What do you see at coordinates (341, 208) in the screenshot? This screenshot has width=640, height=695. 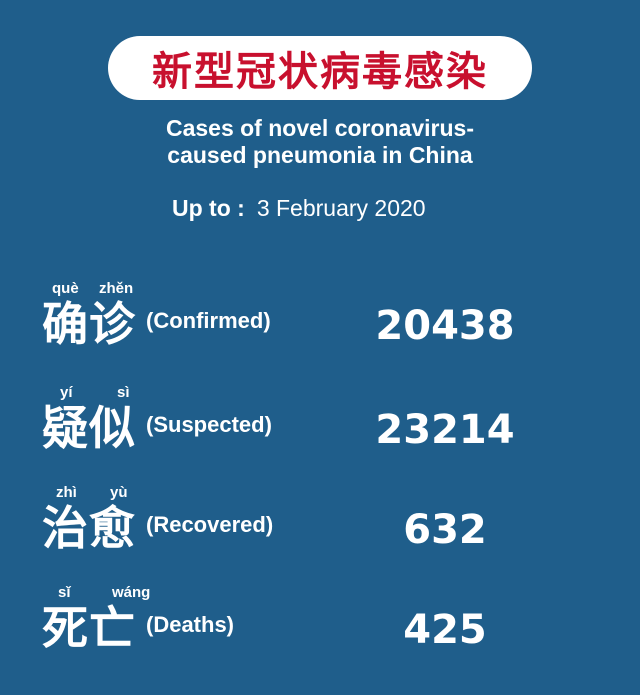 I see `report-date: 3 February 2020` at bounding box center [341, 208].